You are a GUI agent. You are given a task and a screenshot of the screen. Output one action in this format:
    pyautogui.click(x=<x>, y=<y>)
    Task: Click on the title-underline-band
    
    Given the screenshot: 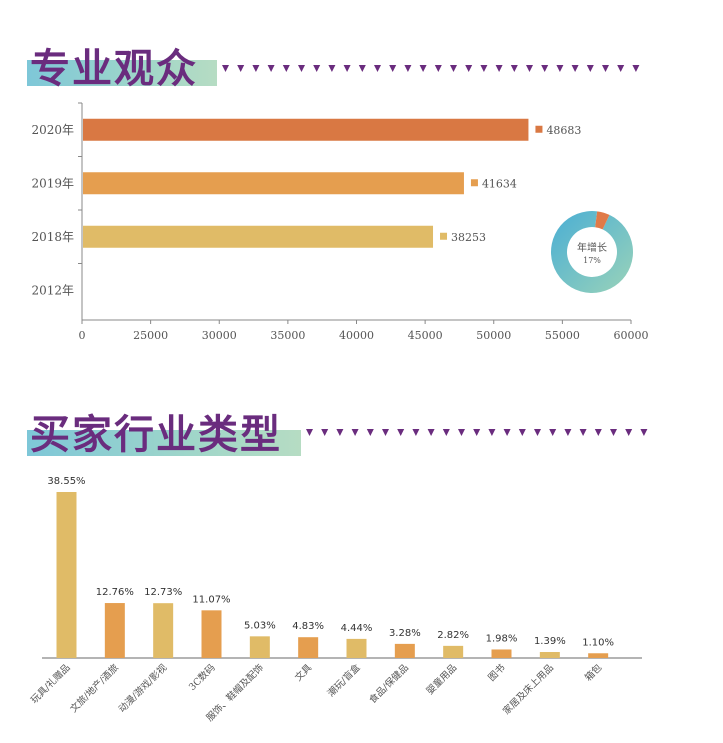 What is the action you would take?
    pyautogui.click(x=164, y=443)
    